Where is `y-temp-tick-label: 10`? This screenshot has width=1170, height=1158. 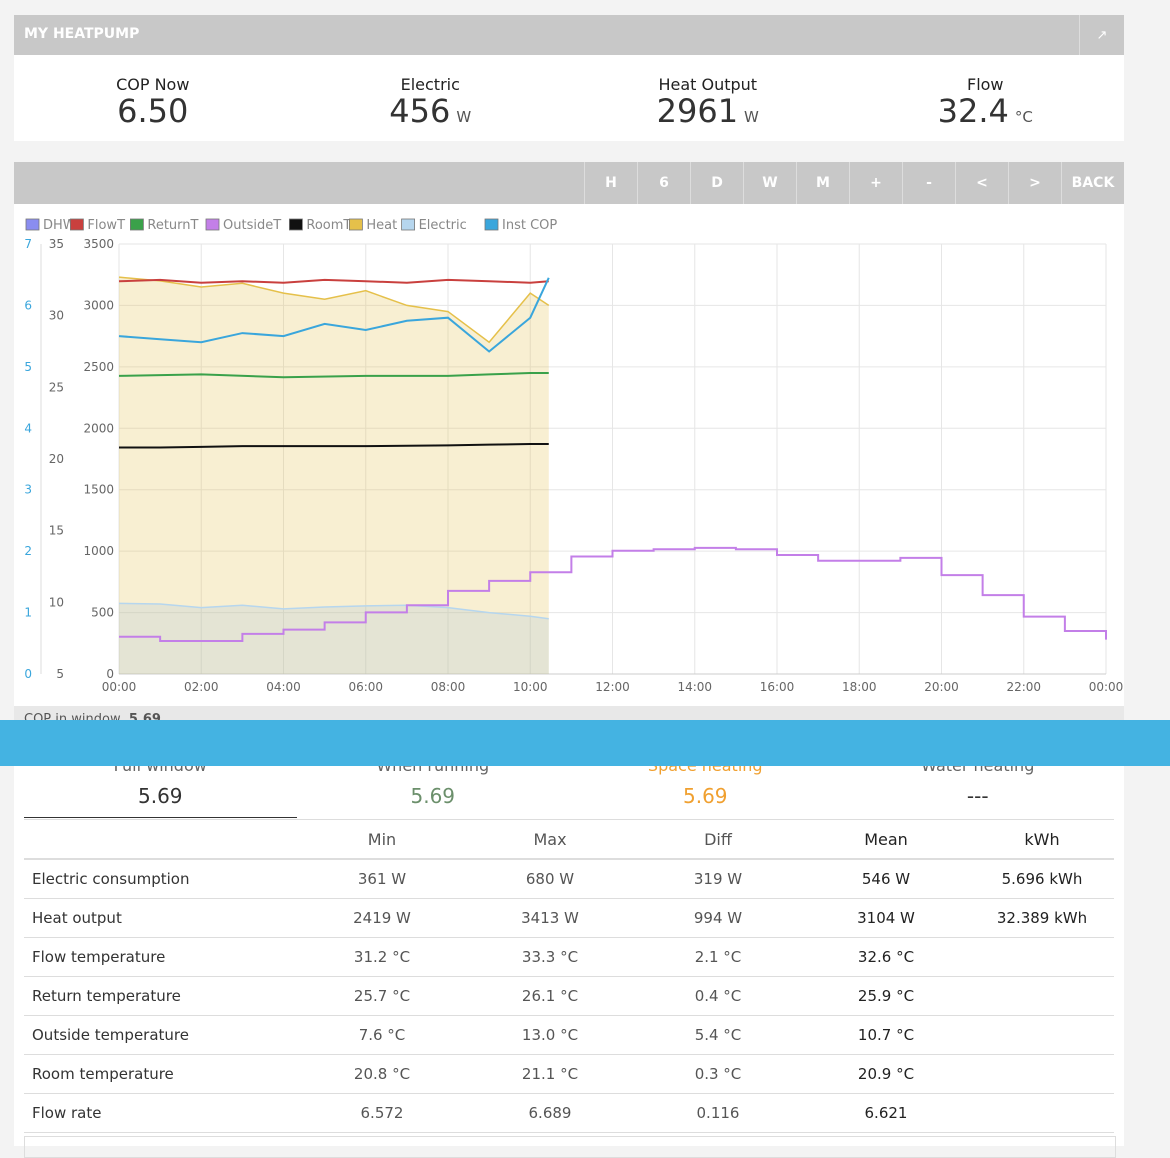
y-temp-tick-label: 10 is located at coordinates (56, 602).